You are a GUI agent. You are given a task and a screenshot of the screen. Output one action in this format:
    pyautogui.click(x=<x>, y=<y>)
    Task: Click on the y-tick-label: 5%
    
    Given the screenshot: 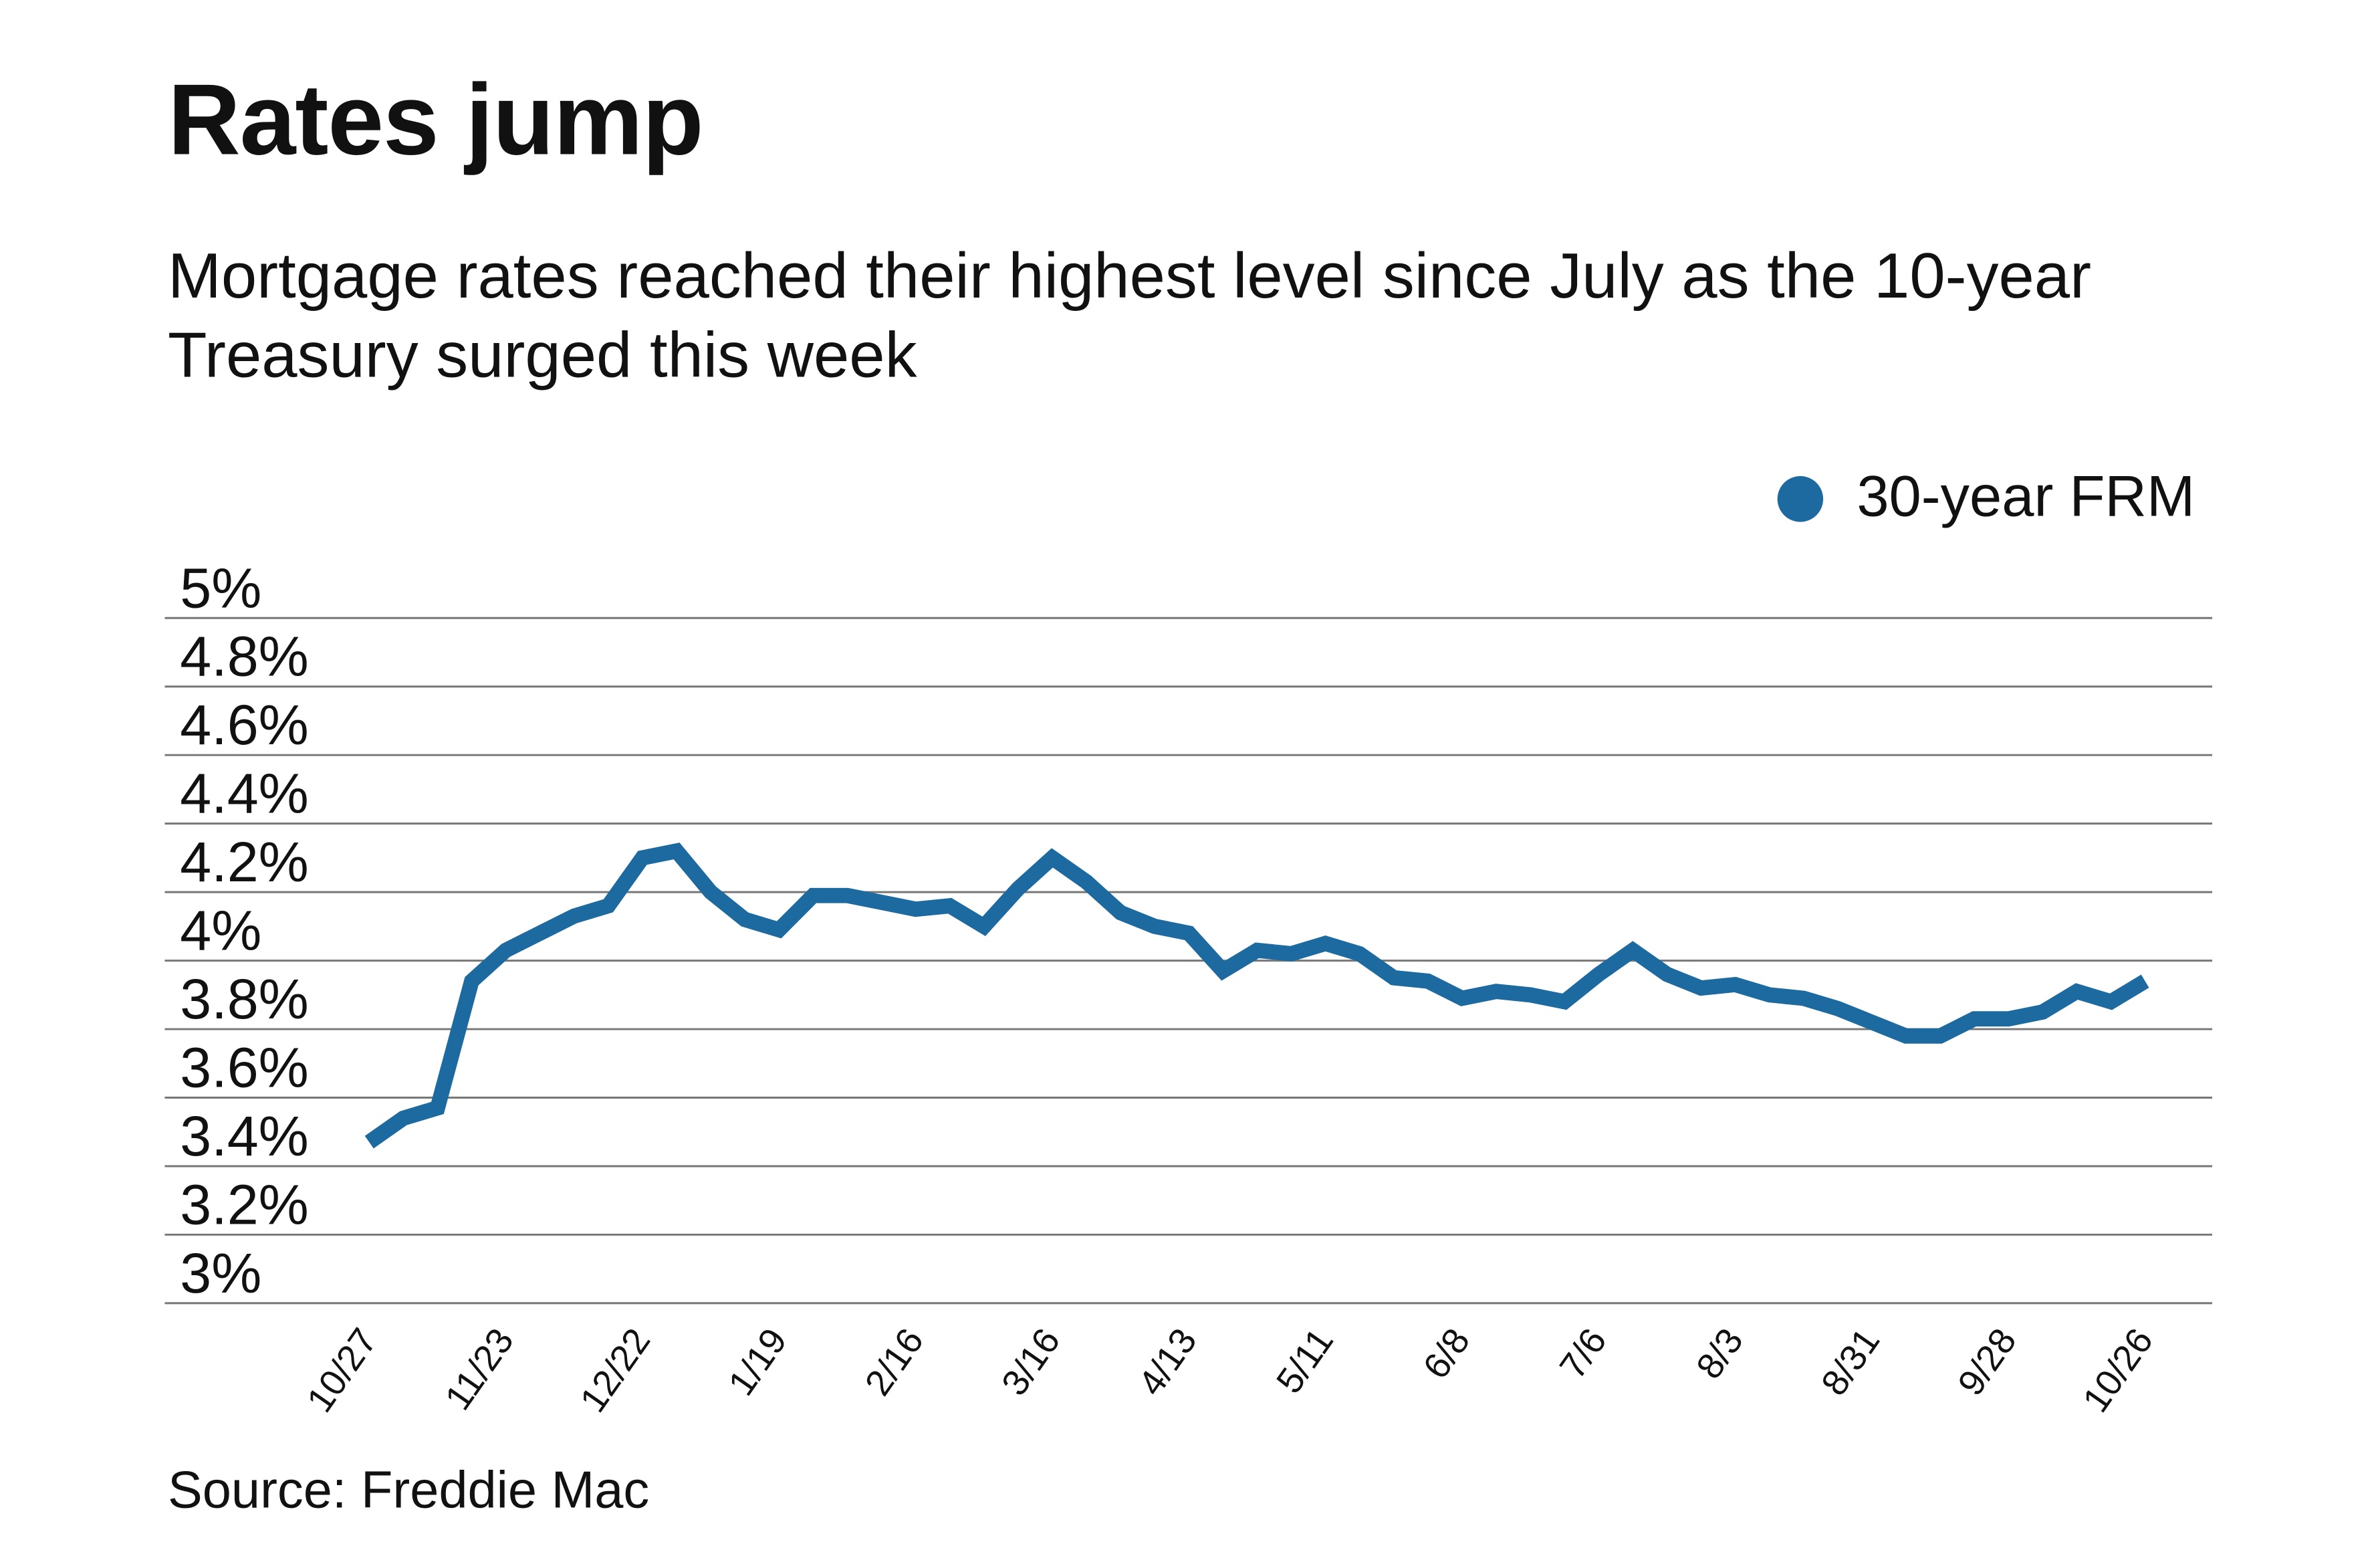 What is the action you would take?
    pyautogui.click(x=220, y=587)
    